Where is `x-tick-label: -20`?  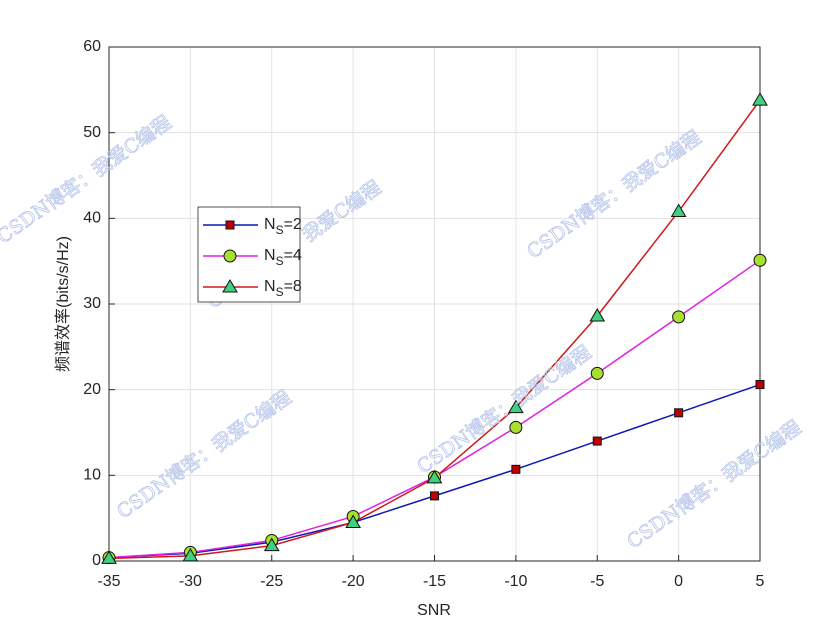 x-tick-label: -20 is located at coordinates (353, 581).